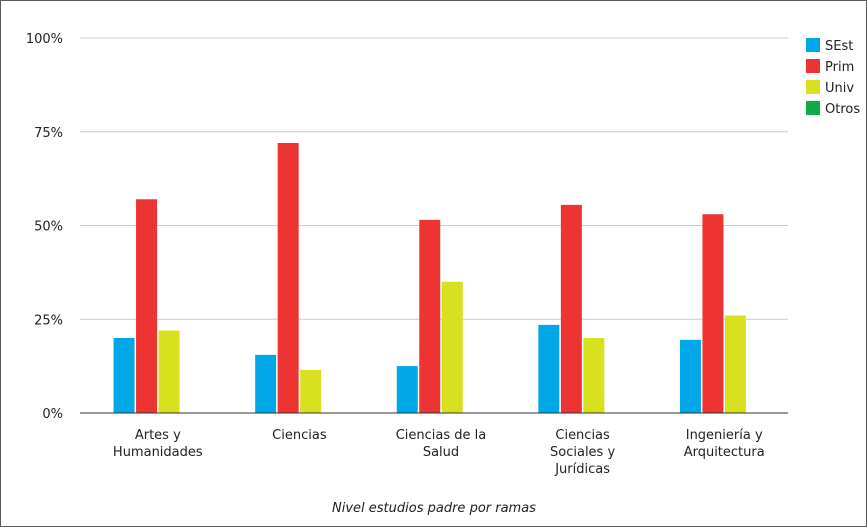 Image resolution: width=867 pixels, height=527 pixels. What do you see at coordinates (813, 87) in the screenshot?
I see `legend-swatch-univ` at bounding box center [813, 87].